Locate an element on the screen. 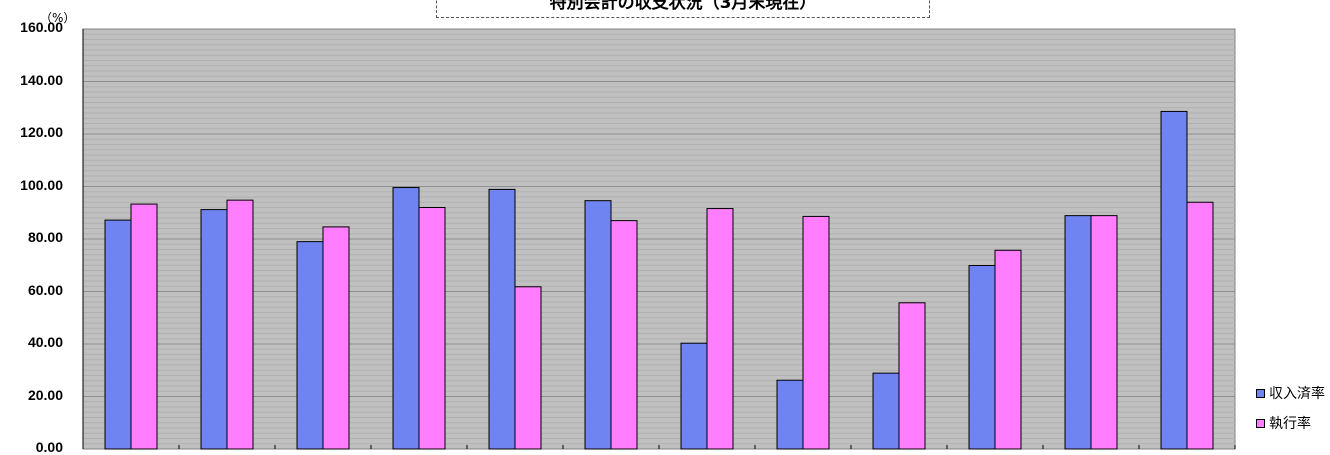 This screenshot has width=1330, height=455. y-tick-label: 0.00 is located at coordinates (49, 447).